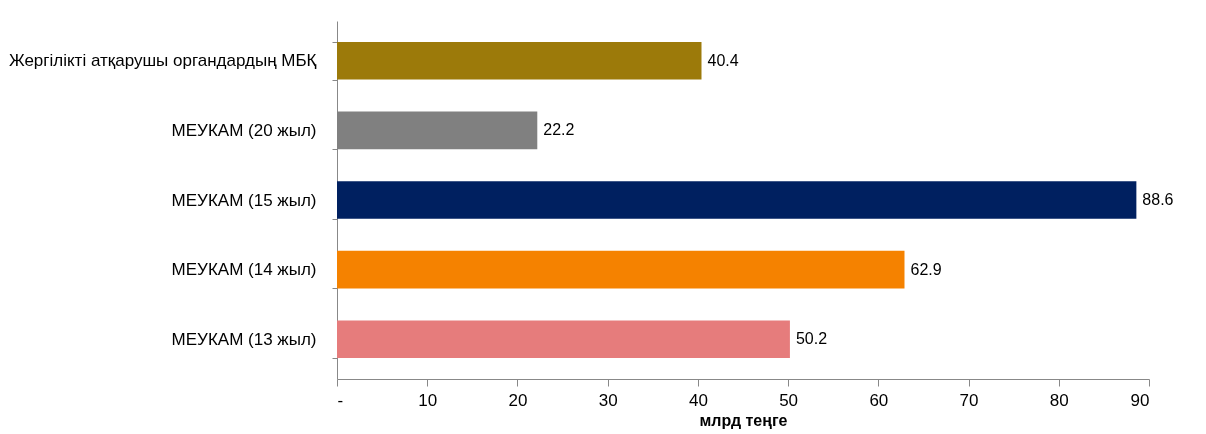 Image resolution: width=1206 pixels, height=434 pixels. What do you see at coordinates (162, 61) in the screenshot?
I see `y-tick-label: Жергілікті атқарушы органдардың МБҚ` at bounding box center [162, 61].